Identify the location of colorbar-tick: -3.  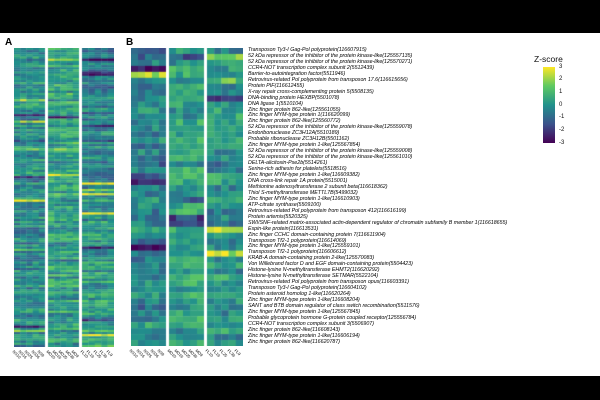
(562, 142).